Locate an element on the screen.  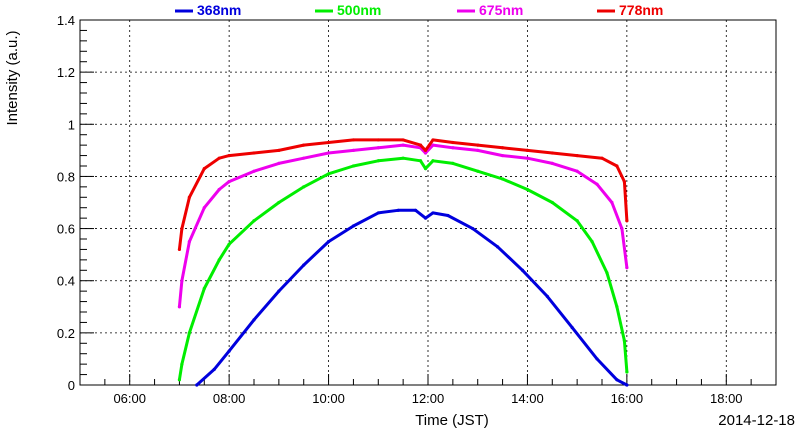
x-tick-label: 08:00 is located at coordinates (229, 398).